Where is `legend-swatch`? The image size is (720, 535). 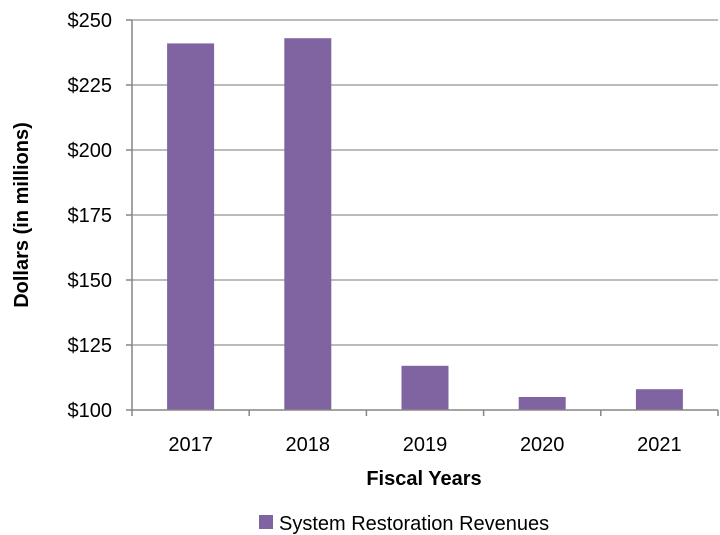
legend-swatch is located at coordinates (266, 522).